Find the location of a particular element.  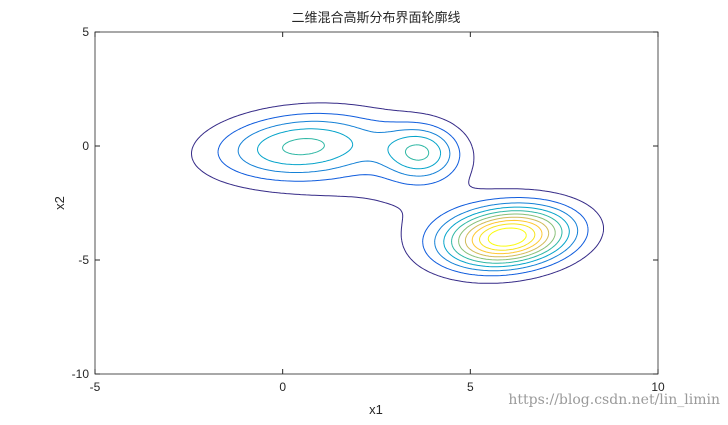

watermark: https://blog.csdn.net/lin_limin is located at coordinates (614, 400).